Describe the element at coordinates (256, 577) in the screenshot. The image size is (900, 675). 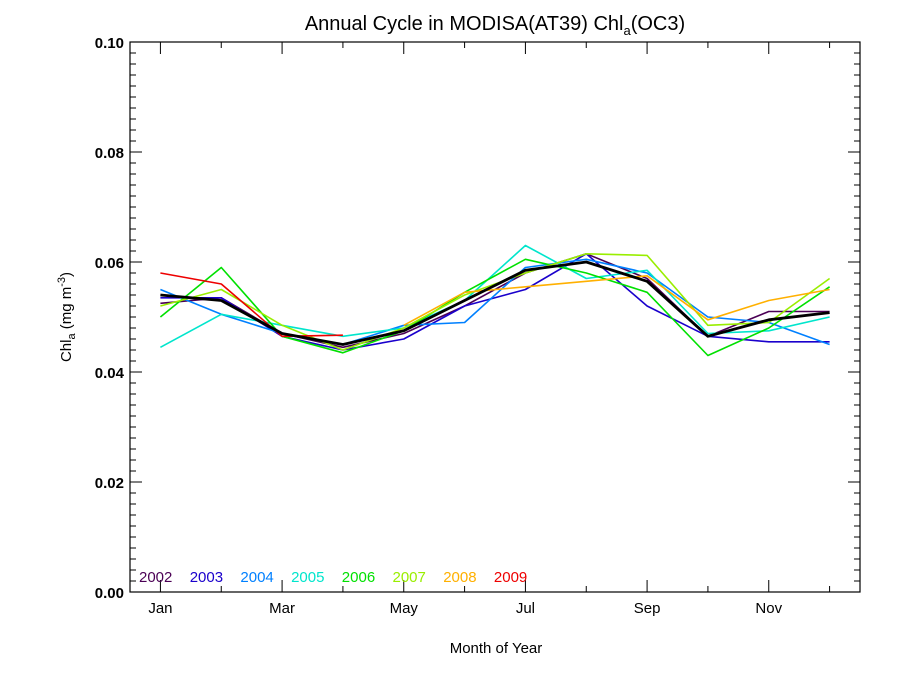
I see `legend-item-2004: 2004` at that location.